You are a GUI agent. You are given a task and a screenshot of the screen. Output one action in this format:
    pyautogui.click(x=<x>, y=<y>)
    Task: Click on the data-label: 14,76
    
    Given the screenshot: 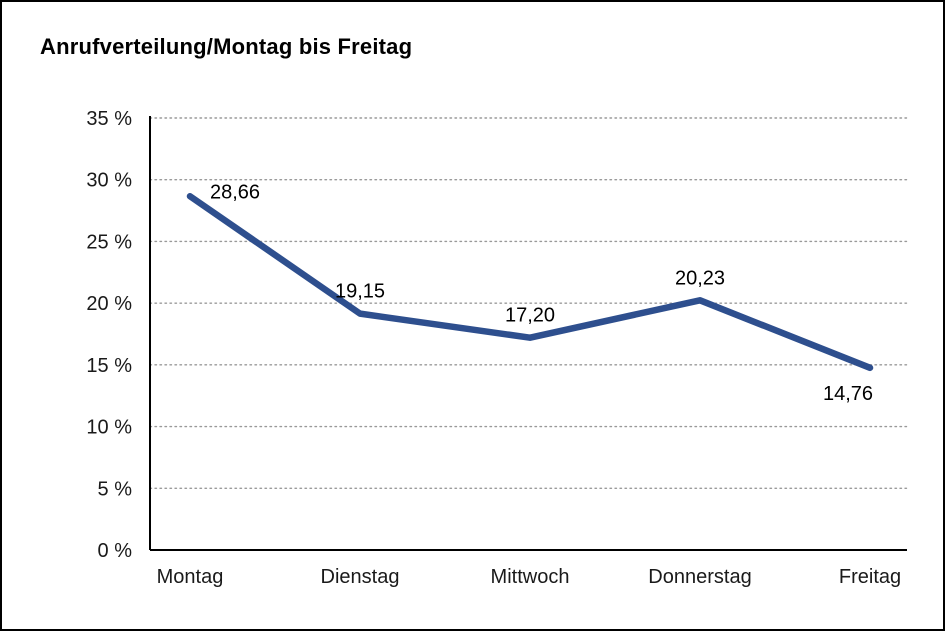 What is the action you would take?
    pyautogui.click(x=848, y=394)
    